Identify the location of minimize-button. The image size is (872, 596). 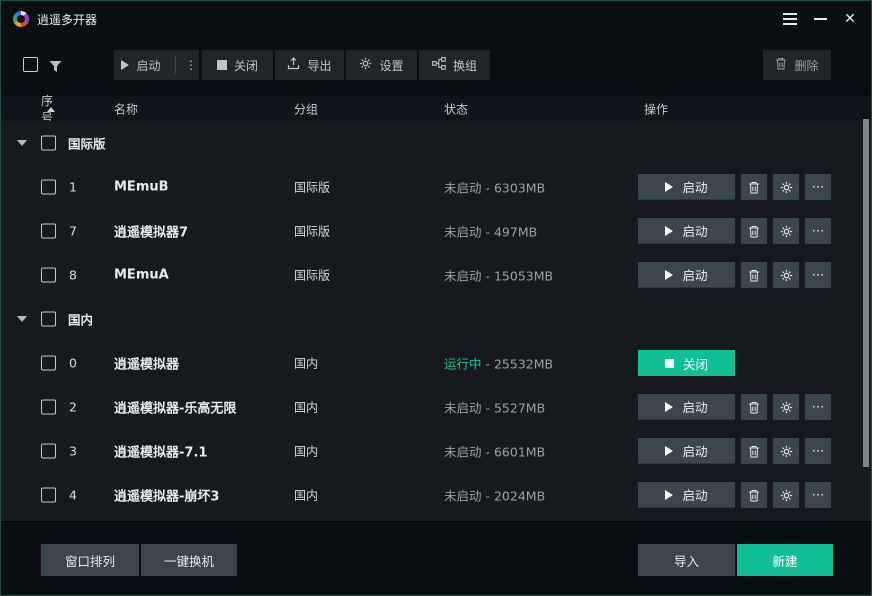
(820, 19).